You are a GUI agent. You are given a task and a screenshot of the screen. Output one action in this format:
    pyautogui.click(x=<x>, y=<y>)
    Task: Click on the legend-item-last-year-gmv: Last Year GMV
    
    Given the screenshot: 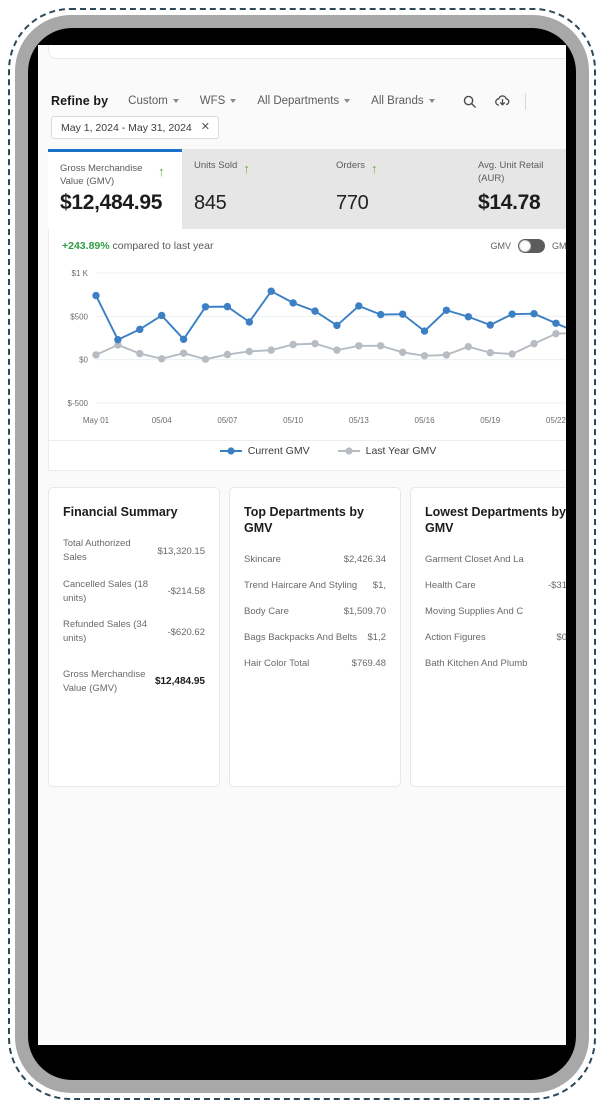 What is the action you would take?
    pyautogui.click(x=387, y=451)
    